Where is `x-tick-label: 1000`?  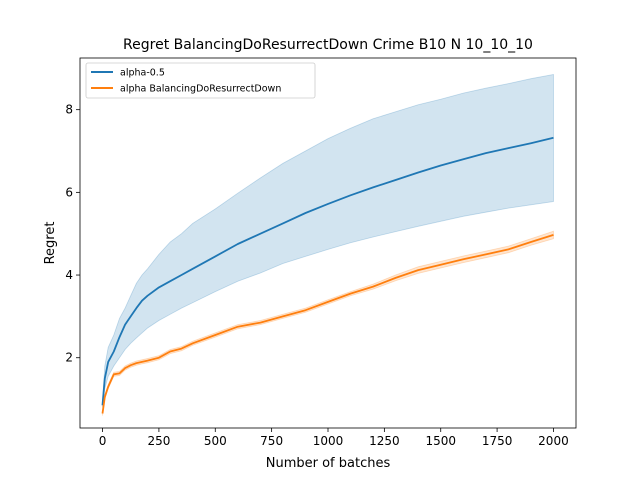
x-tick-label: 1000 is located at coordinates (328, 441).